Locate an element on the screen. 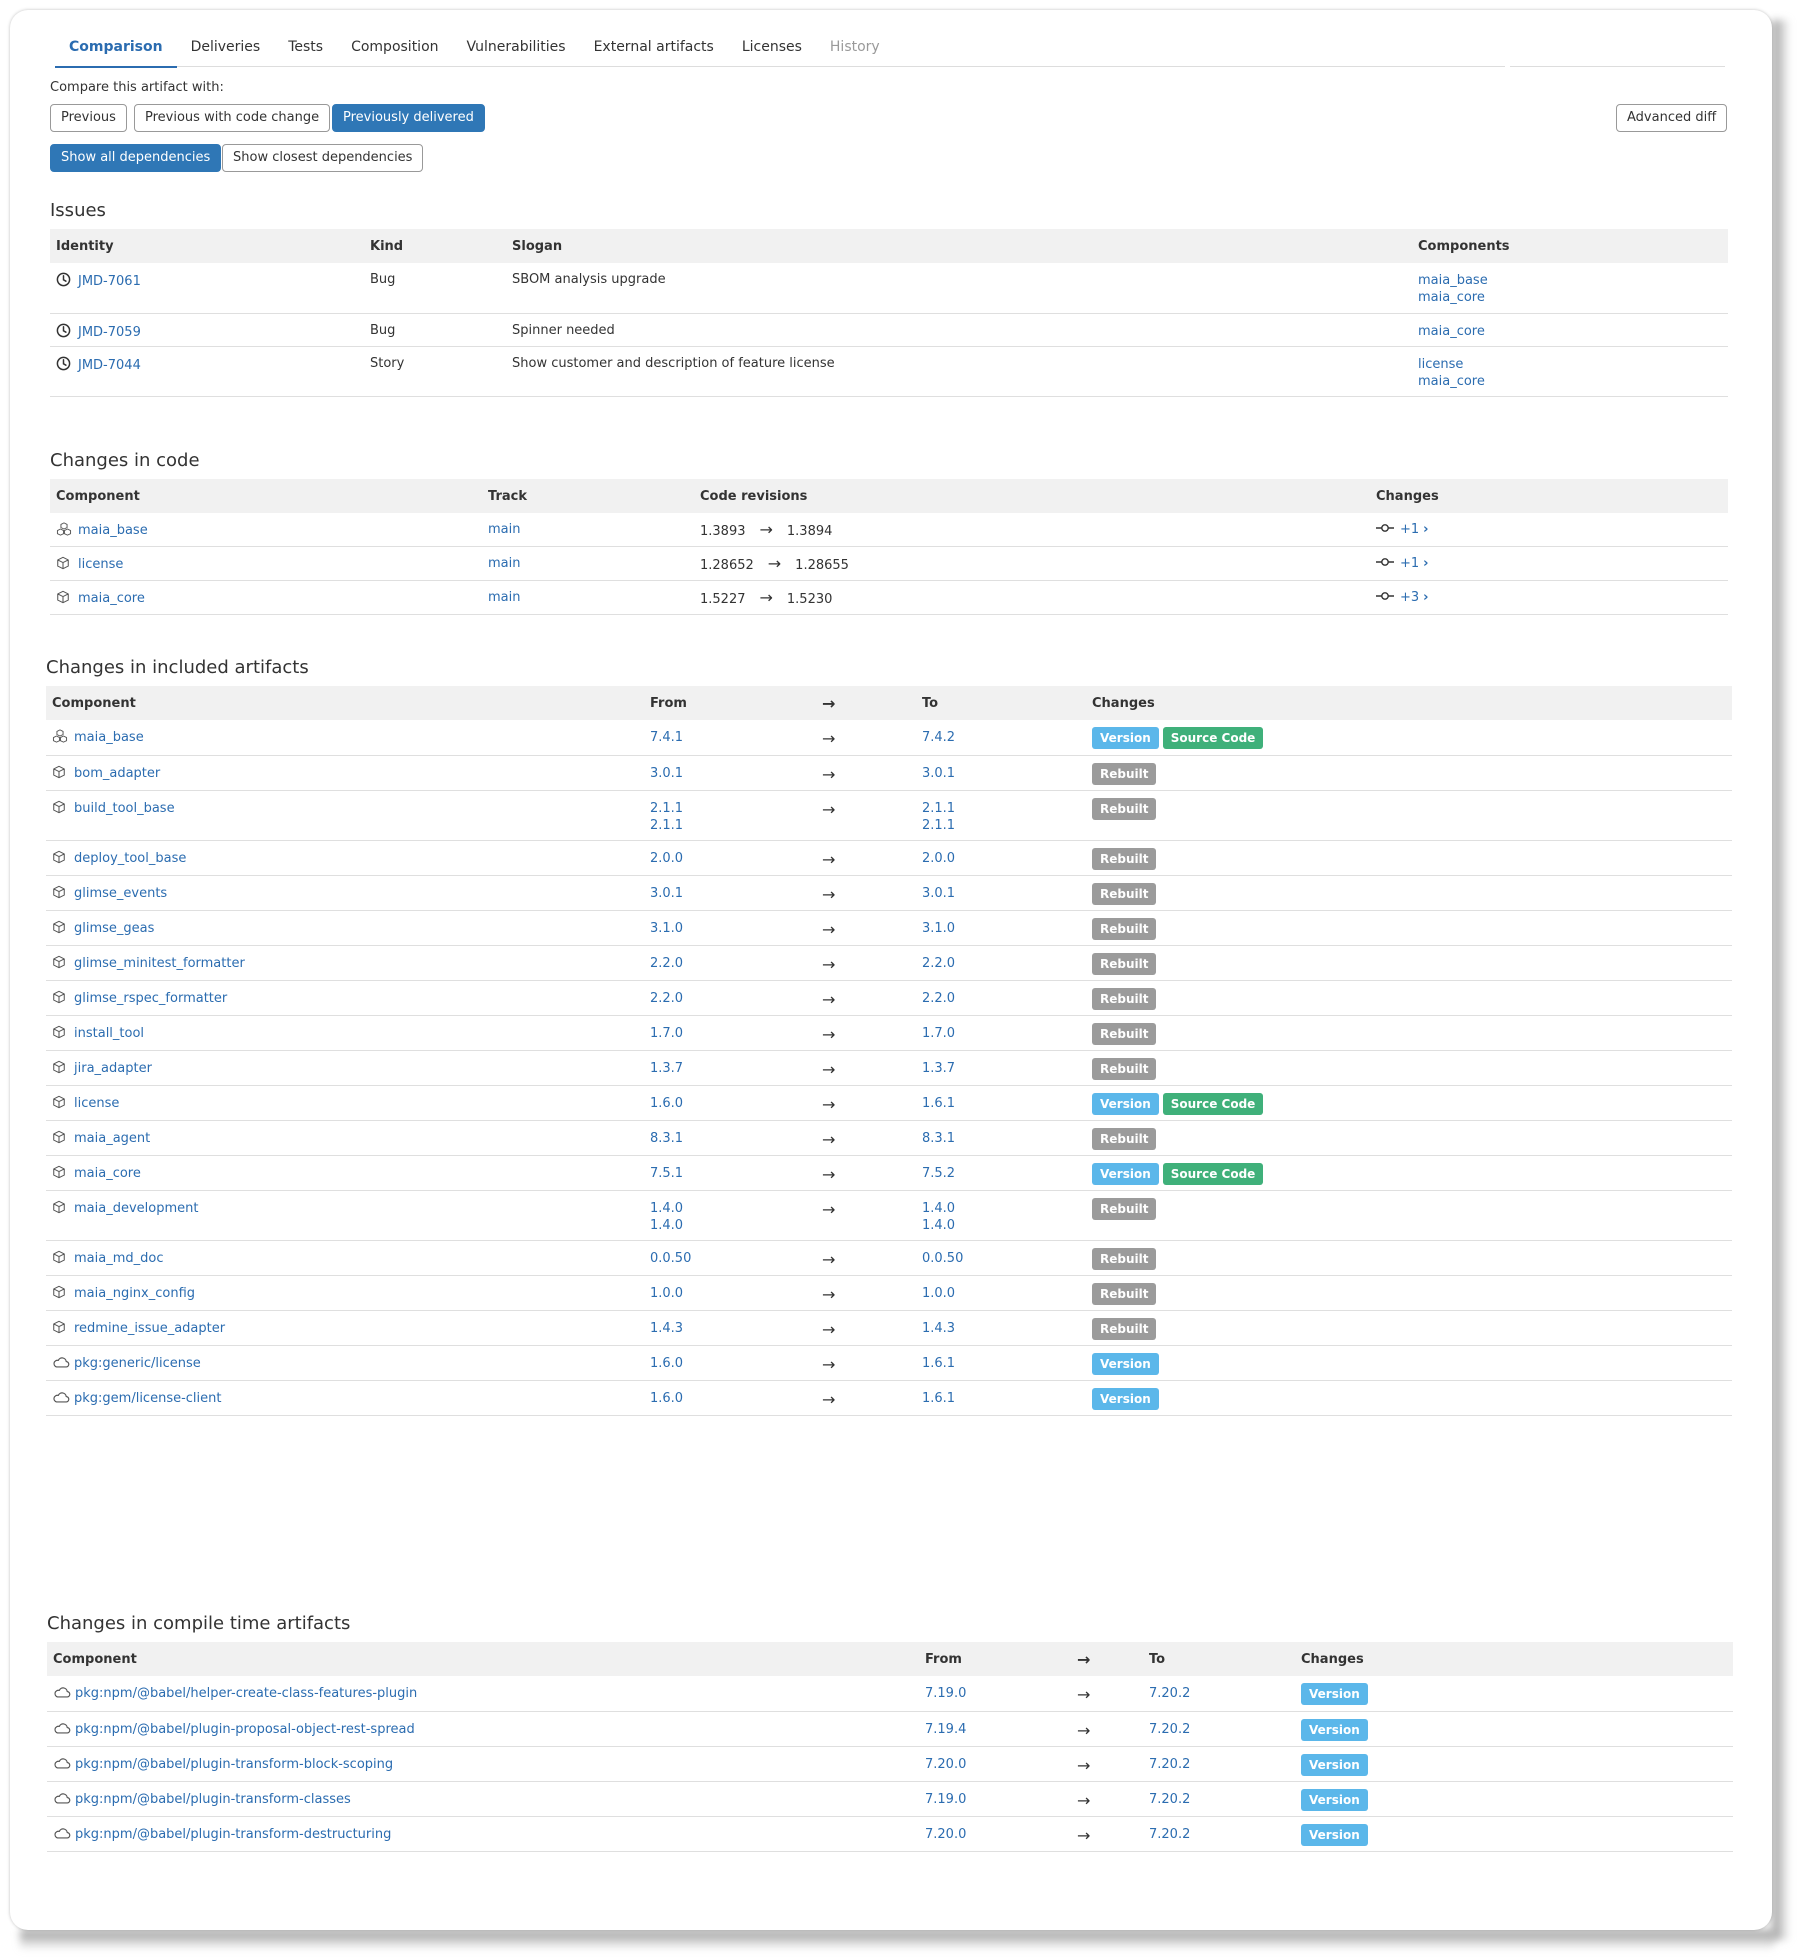  artifact-link: glimse_geas is located at coordinates (114, 928).